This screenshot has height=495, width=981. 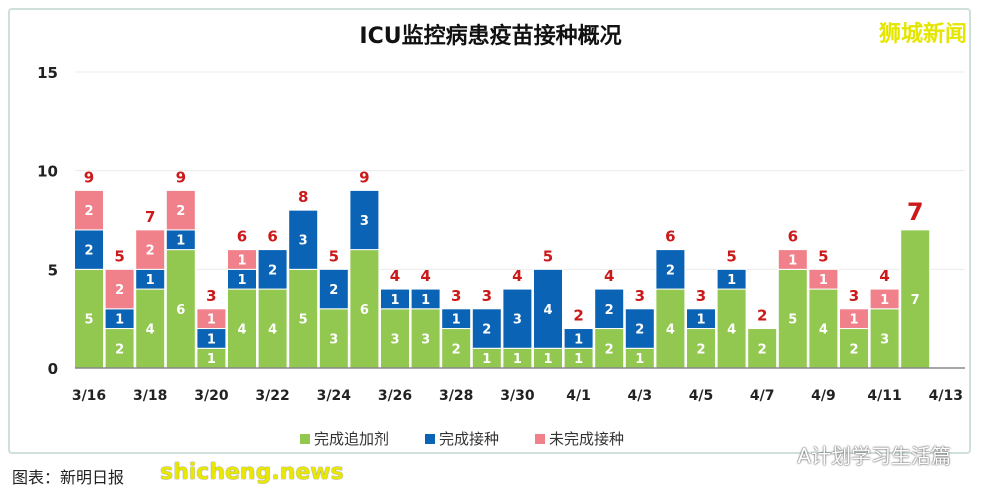 I want to click on x-tick-label: 4/11, so click(x=884, y=396).